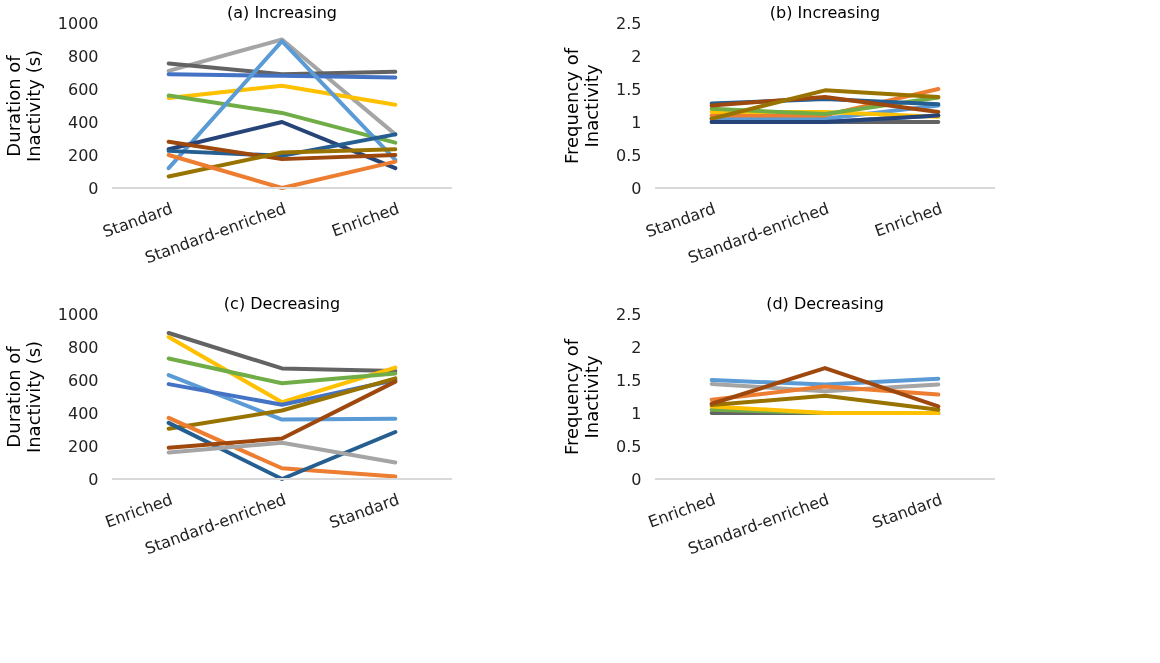 The image size is (1160, 663). What do you see at coordinates (282, 12) in the screenshot?
I see `chart-title: (a) Increasing` at bounding box center [282, 12].